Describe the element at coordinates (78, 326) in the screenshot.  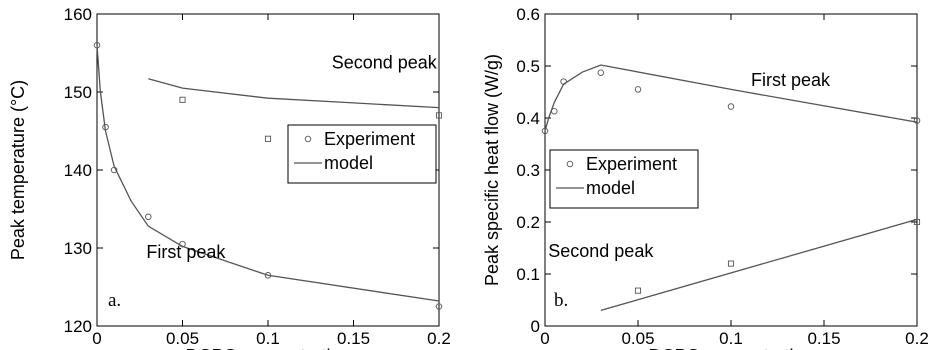
I see `y-tick-label: 120` at that location.